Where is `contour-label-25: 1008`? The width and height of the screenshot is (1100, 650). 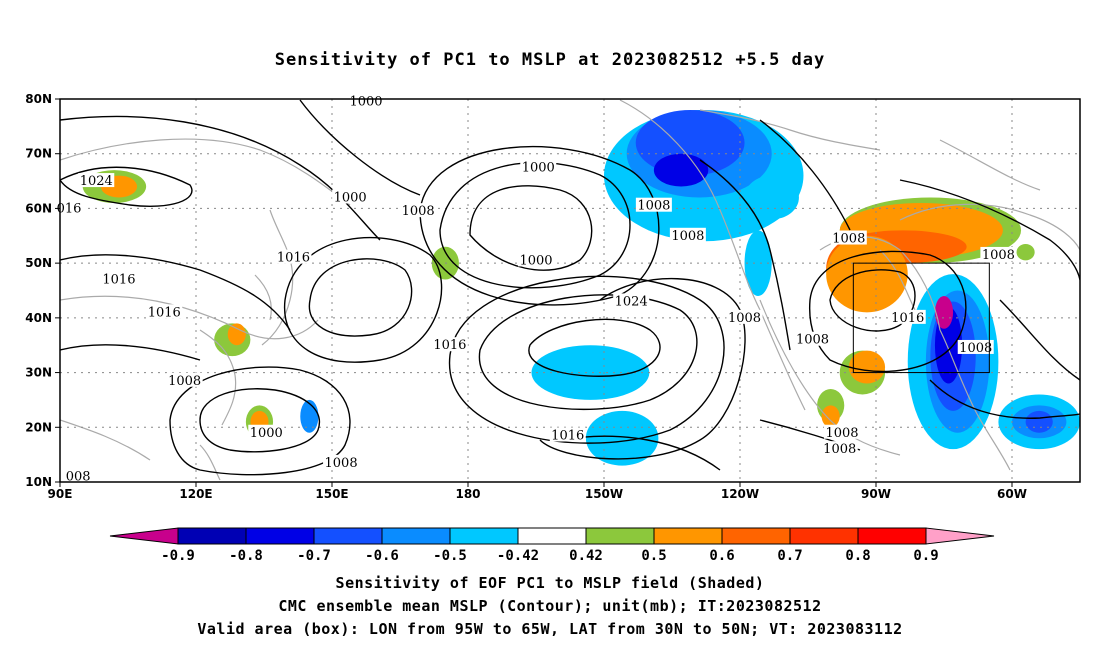 contour-label-25: 1008 is located at coordinates (839, 449).